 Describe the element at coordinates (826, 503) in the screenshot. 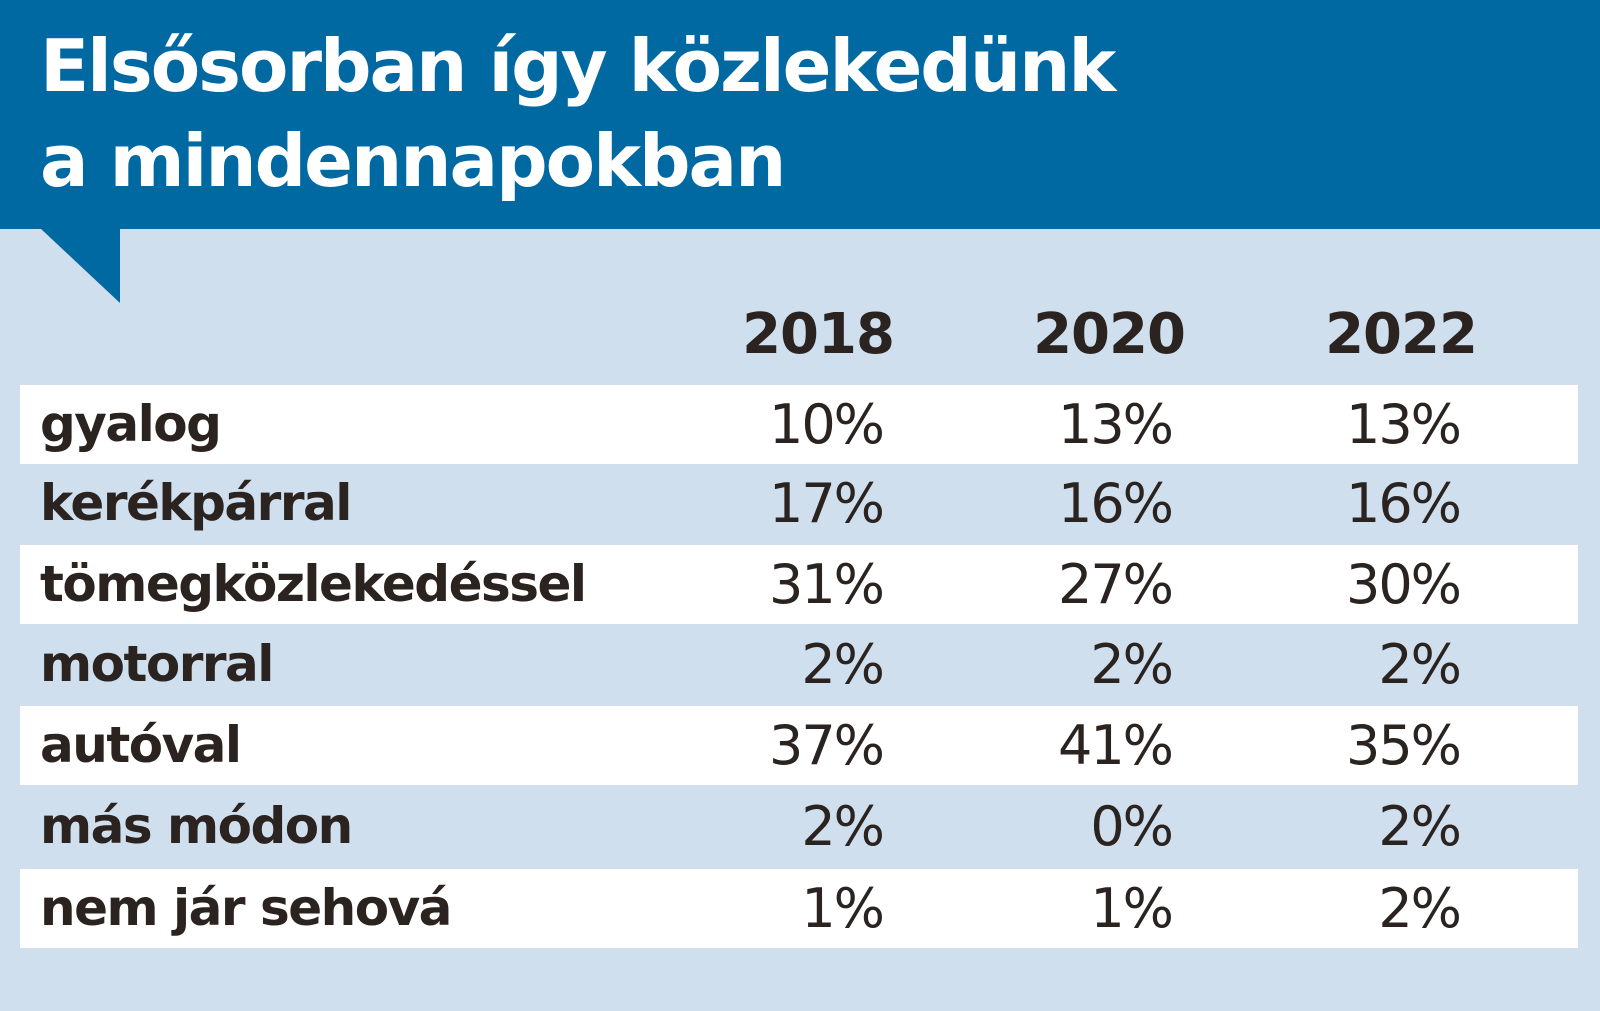

I see `cell-value-2018: 17%` at that location.